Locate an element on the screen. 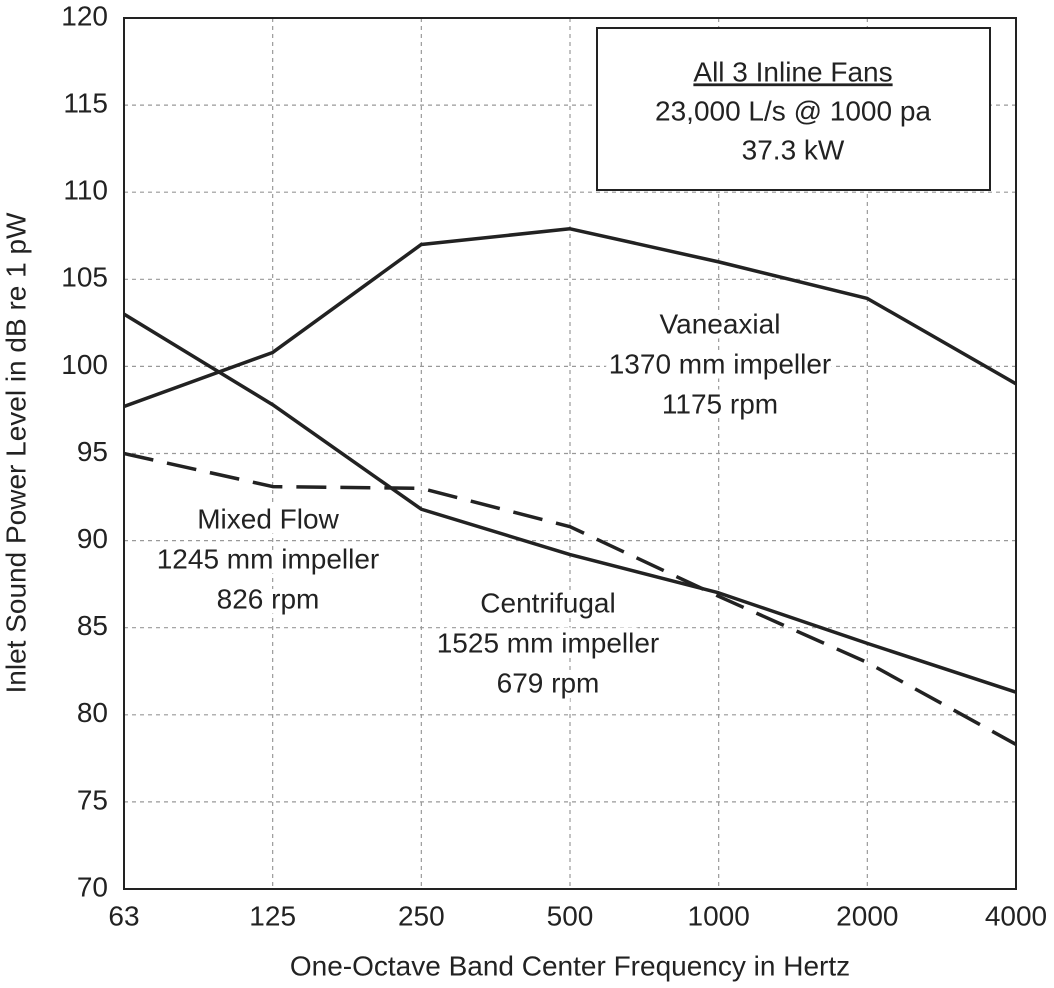 This screenshot has height=988, width=1054. x-tick-label: 500 is located at coordinates (570, 915).